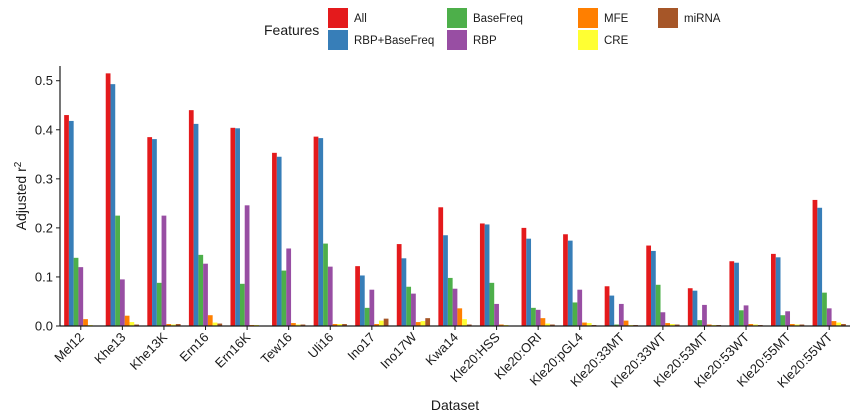 This screenshot has height=417, width=854. I want to click on bar-rbp-kle20-53wt, so click(746, 315).